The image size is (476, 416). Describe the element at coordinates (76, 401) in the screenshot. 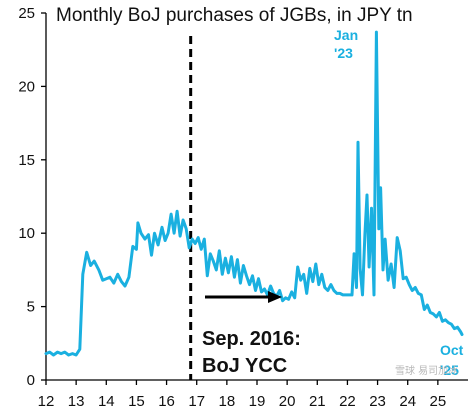

I see `x-tick-label: 13` at that location.